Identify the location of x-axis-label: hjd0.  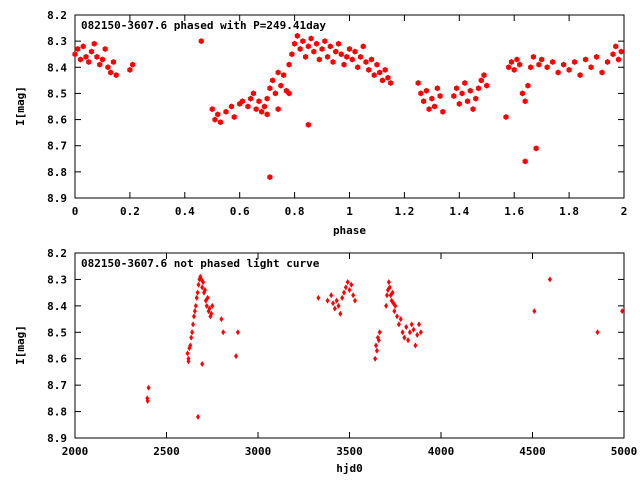
(349, 468).